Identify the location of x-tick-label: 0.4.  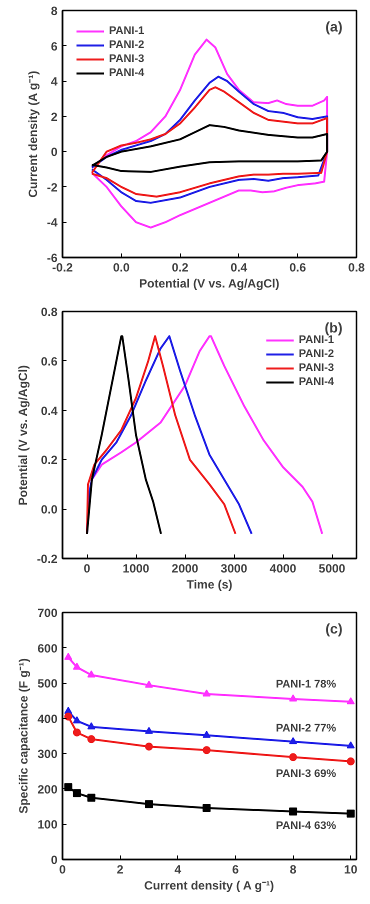
(239, 267).